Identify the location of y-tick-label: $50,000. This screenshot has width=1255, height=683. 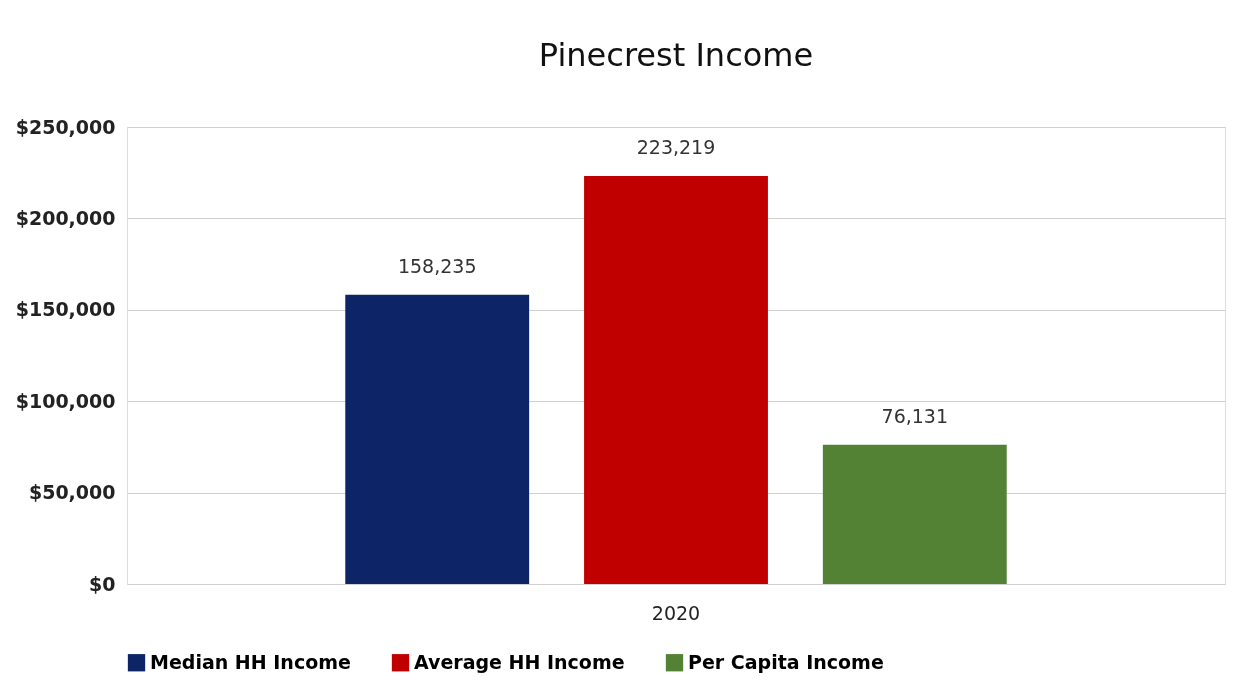
(72, 492).